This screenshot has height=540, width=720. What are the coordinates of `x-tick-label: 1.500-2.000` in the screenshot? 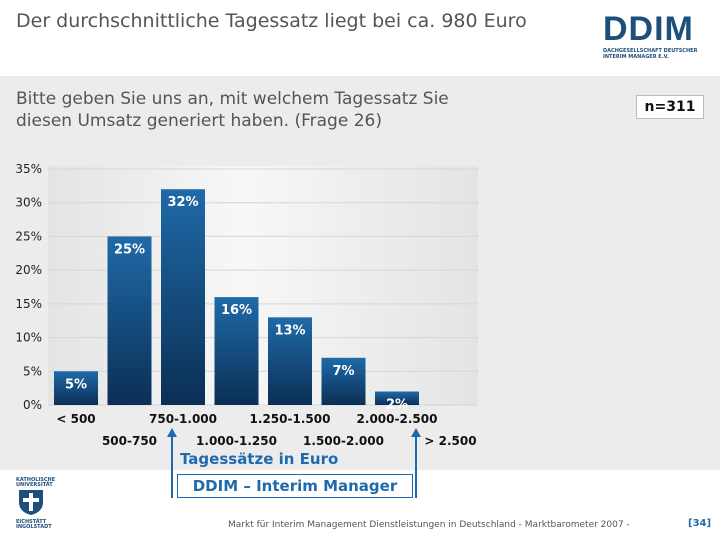 It's located at (343, 441).